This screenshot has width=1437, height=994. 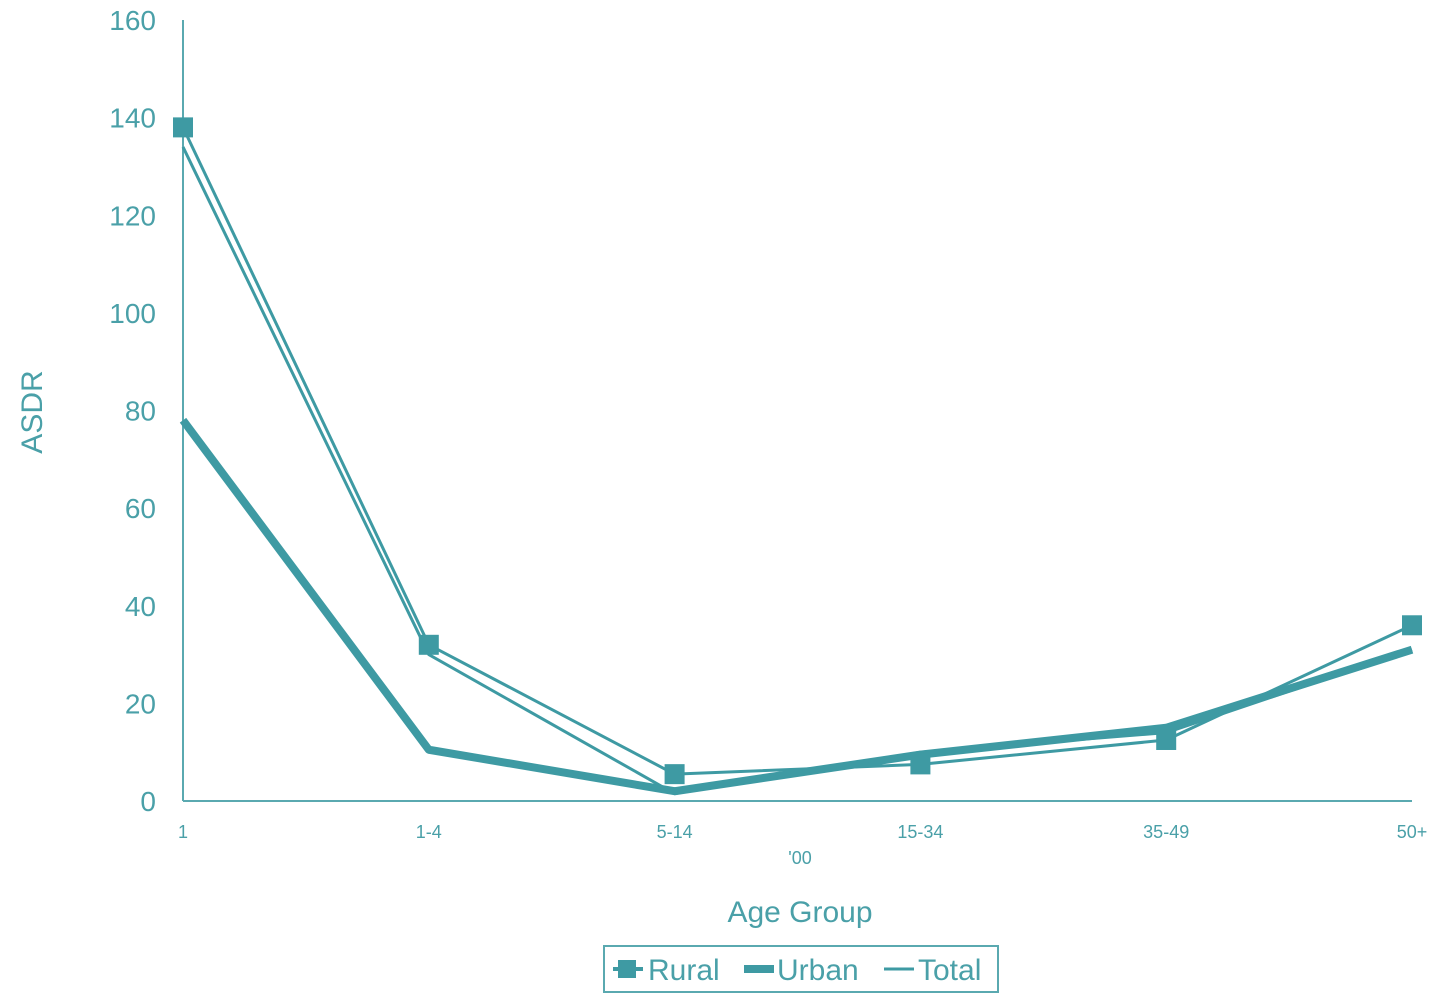 I want to click on x-tick-label: 15-34, so click(x=920, y=832).